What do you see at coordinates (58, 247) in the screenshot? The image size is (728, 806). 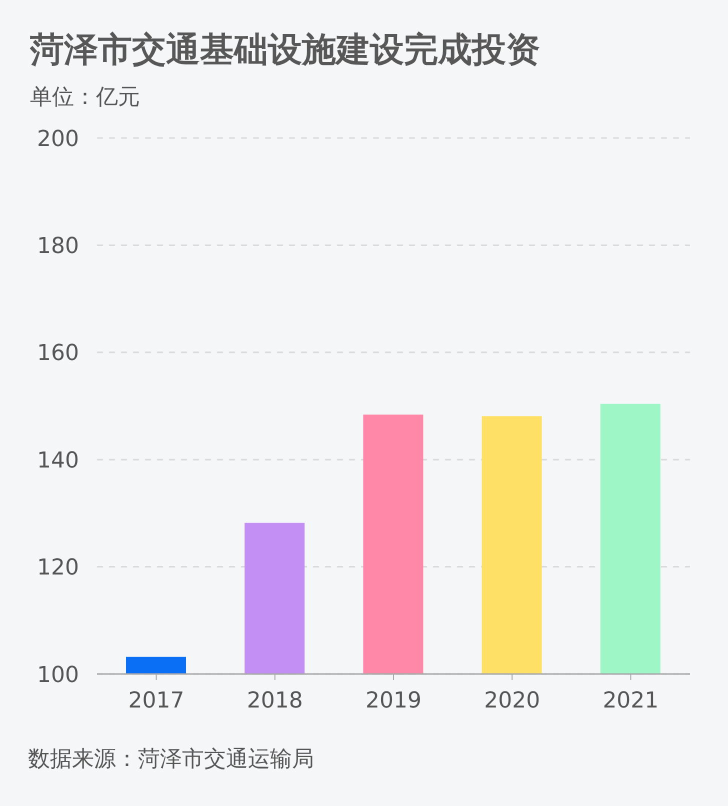 I see `y-tick-label: 180` at bounding box center [58, 247].